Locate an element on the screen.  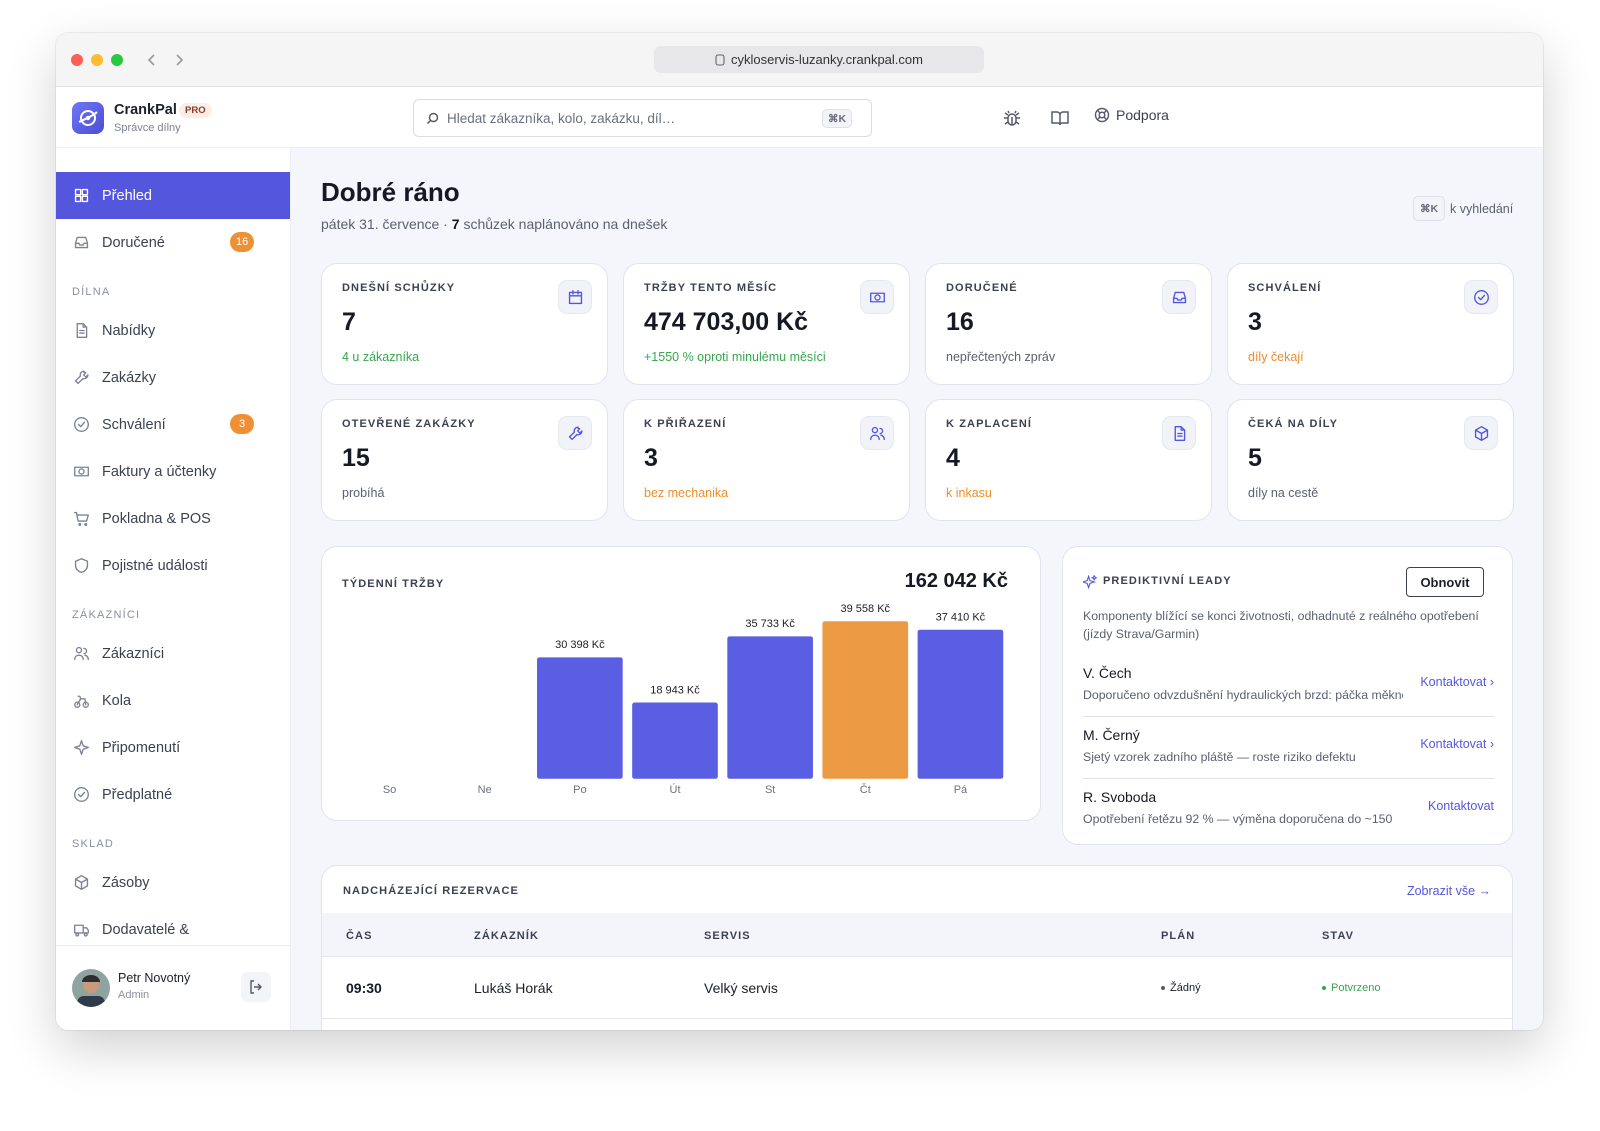
user-panel: Petr Novotný Admin is located at coordinates (173, 987).